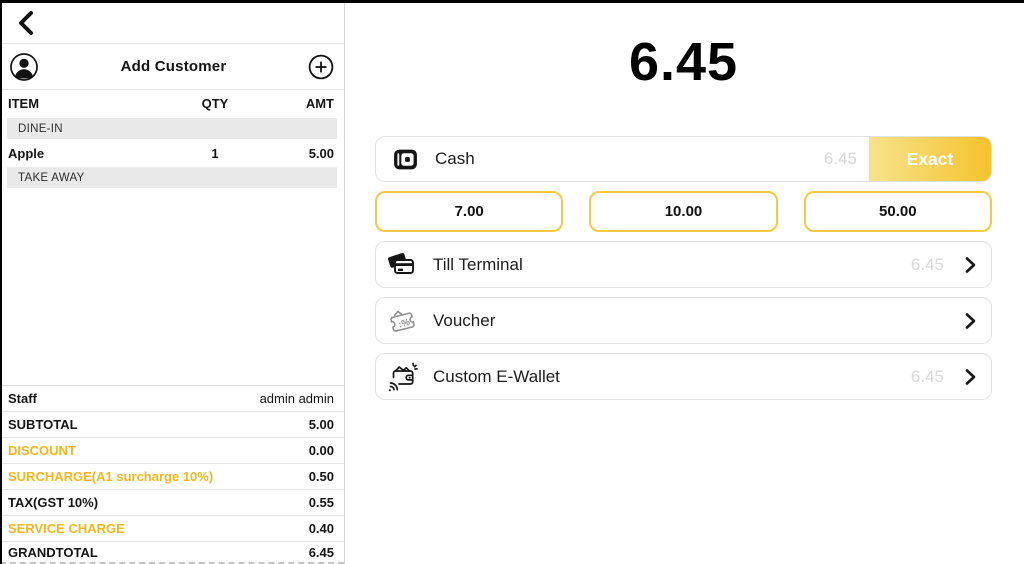 The width and height of the screenshot is (1024, 564). Describe the element at coordinates (897, 211) in the screenshot. I see `quick-amount-button-50: 50.00` at that location.